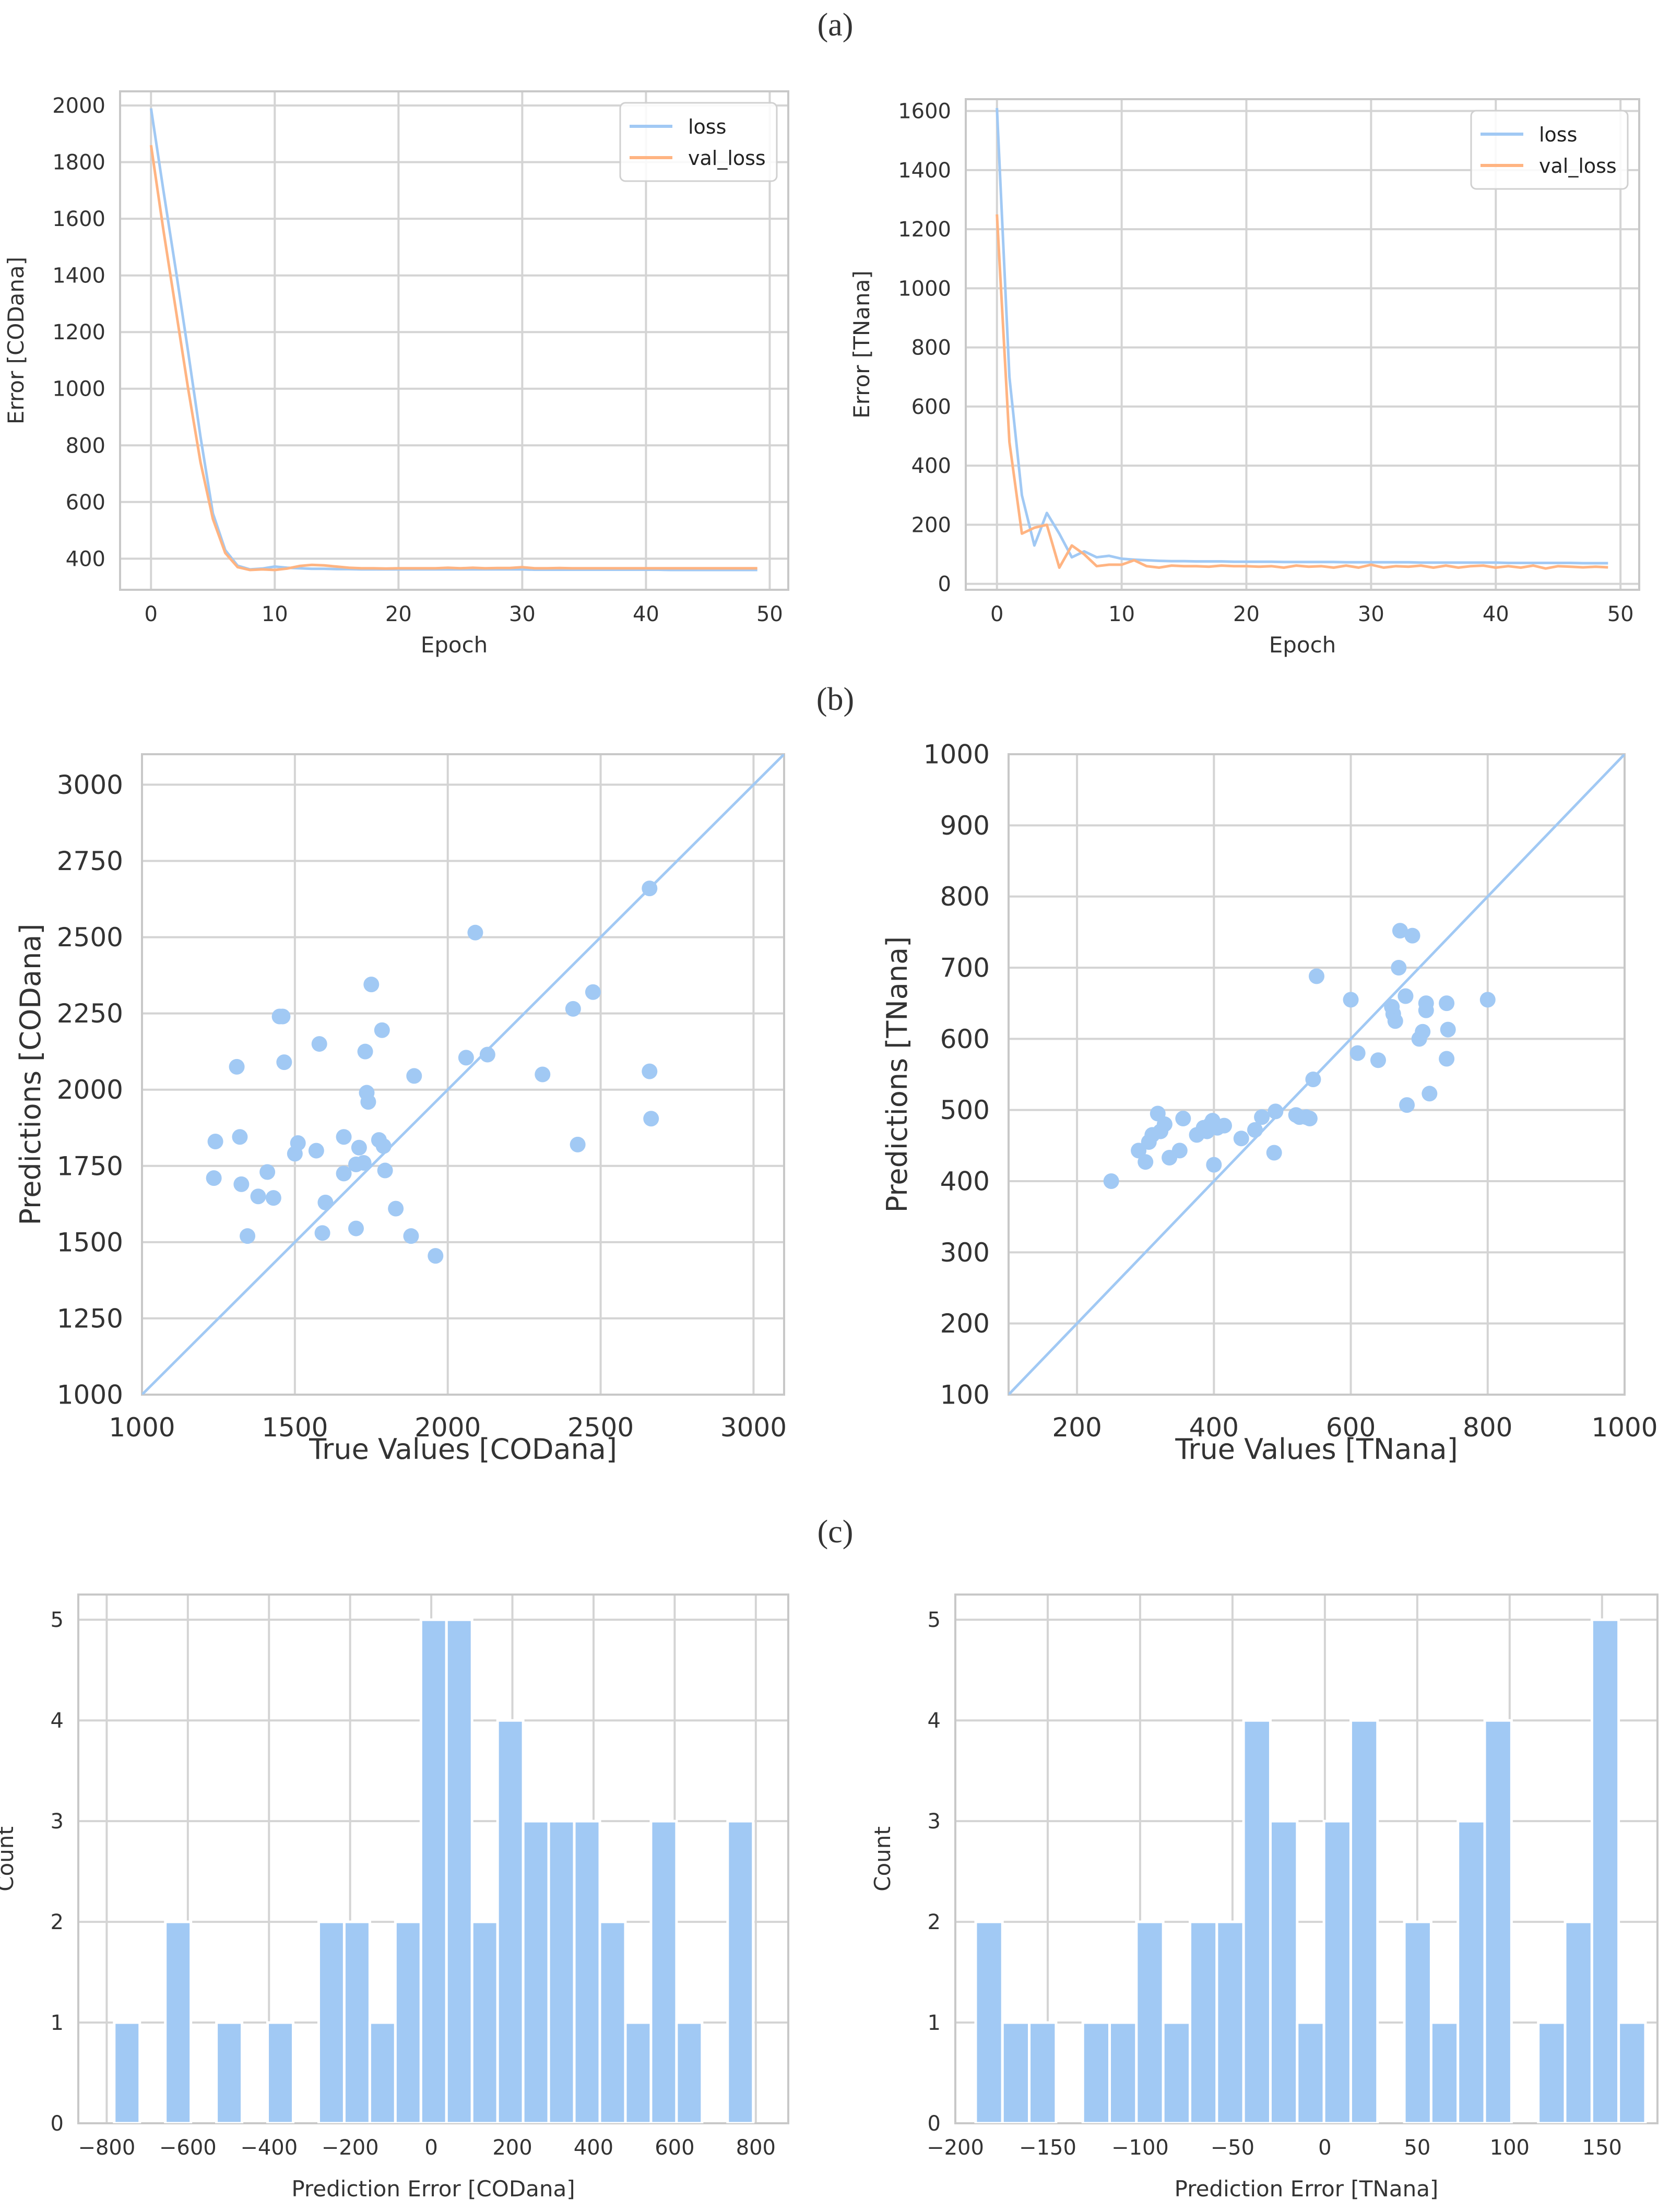  What do you see at coordinates (934, 1721) in the screenshot?
I see `y-tick-label: 4` at bounding box center [934, 1721].